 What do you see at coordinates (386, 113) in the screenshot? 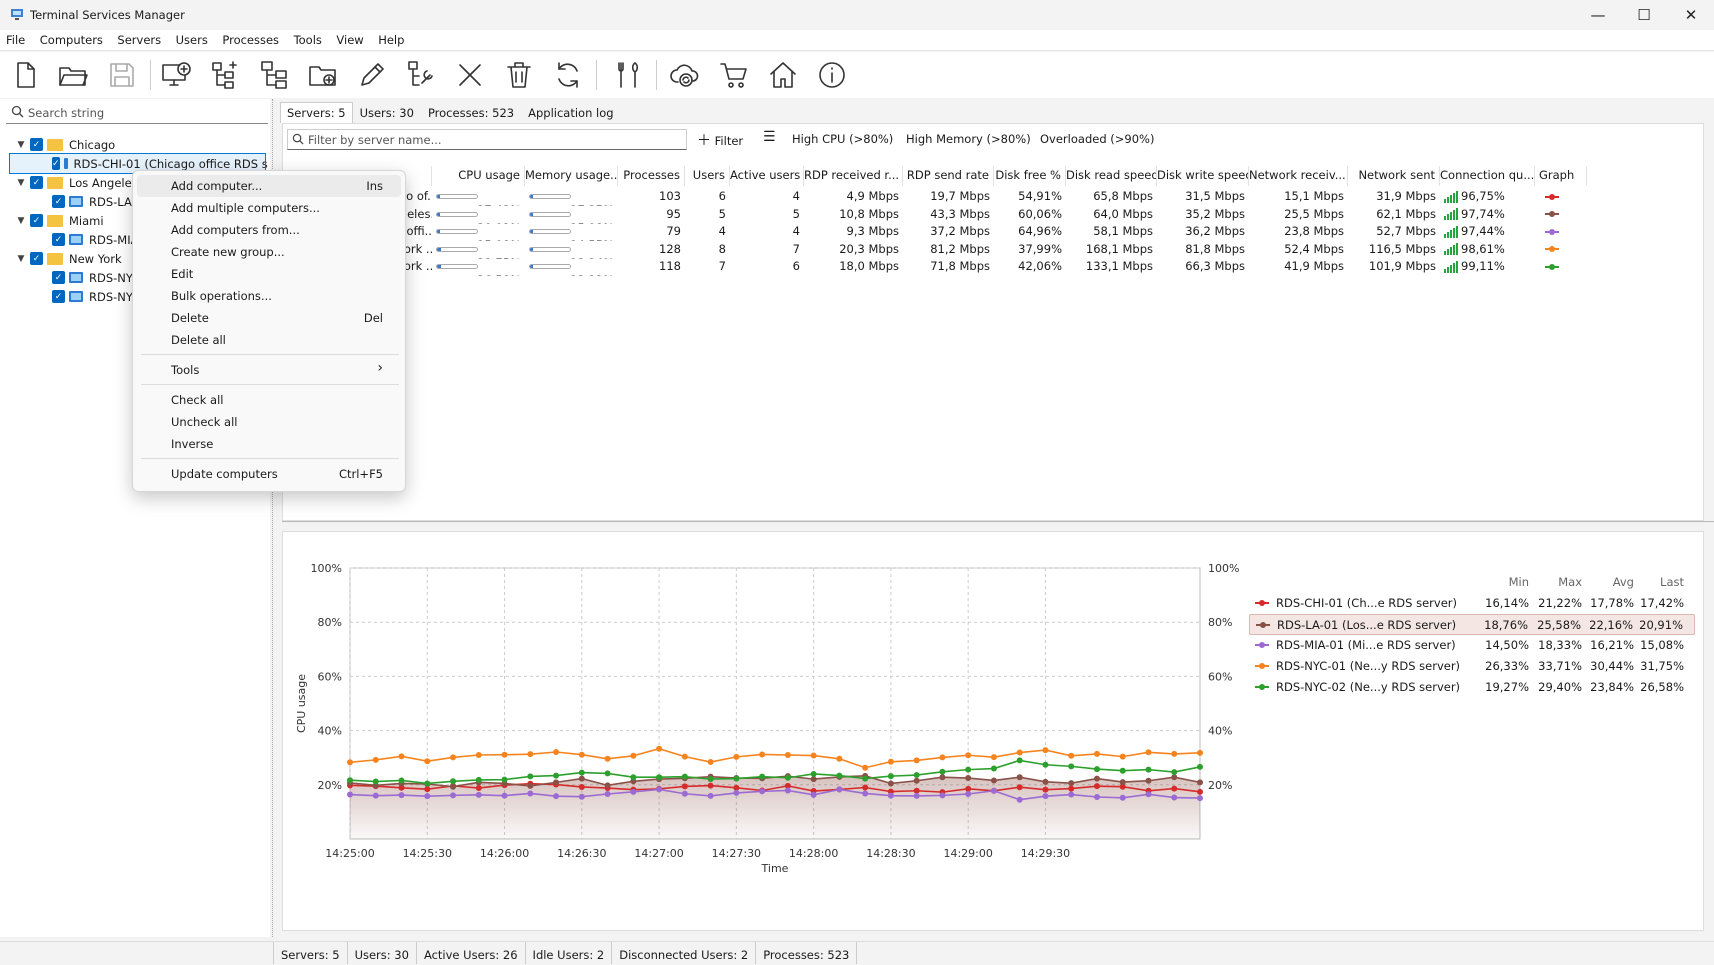
I see `tab-users: Users: 30` at bounding box center [386, 113].